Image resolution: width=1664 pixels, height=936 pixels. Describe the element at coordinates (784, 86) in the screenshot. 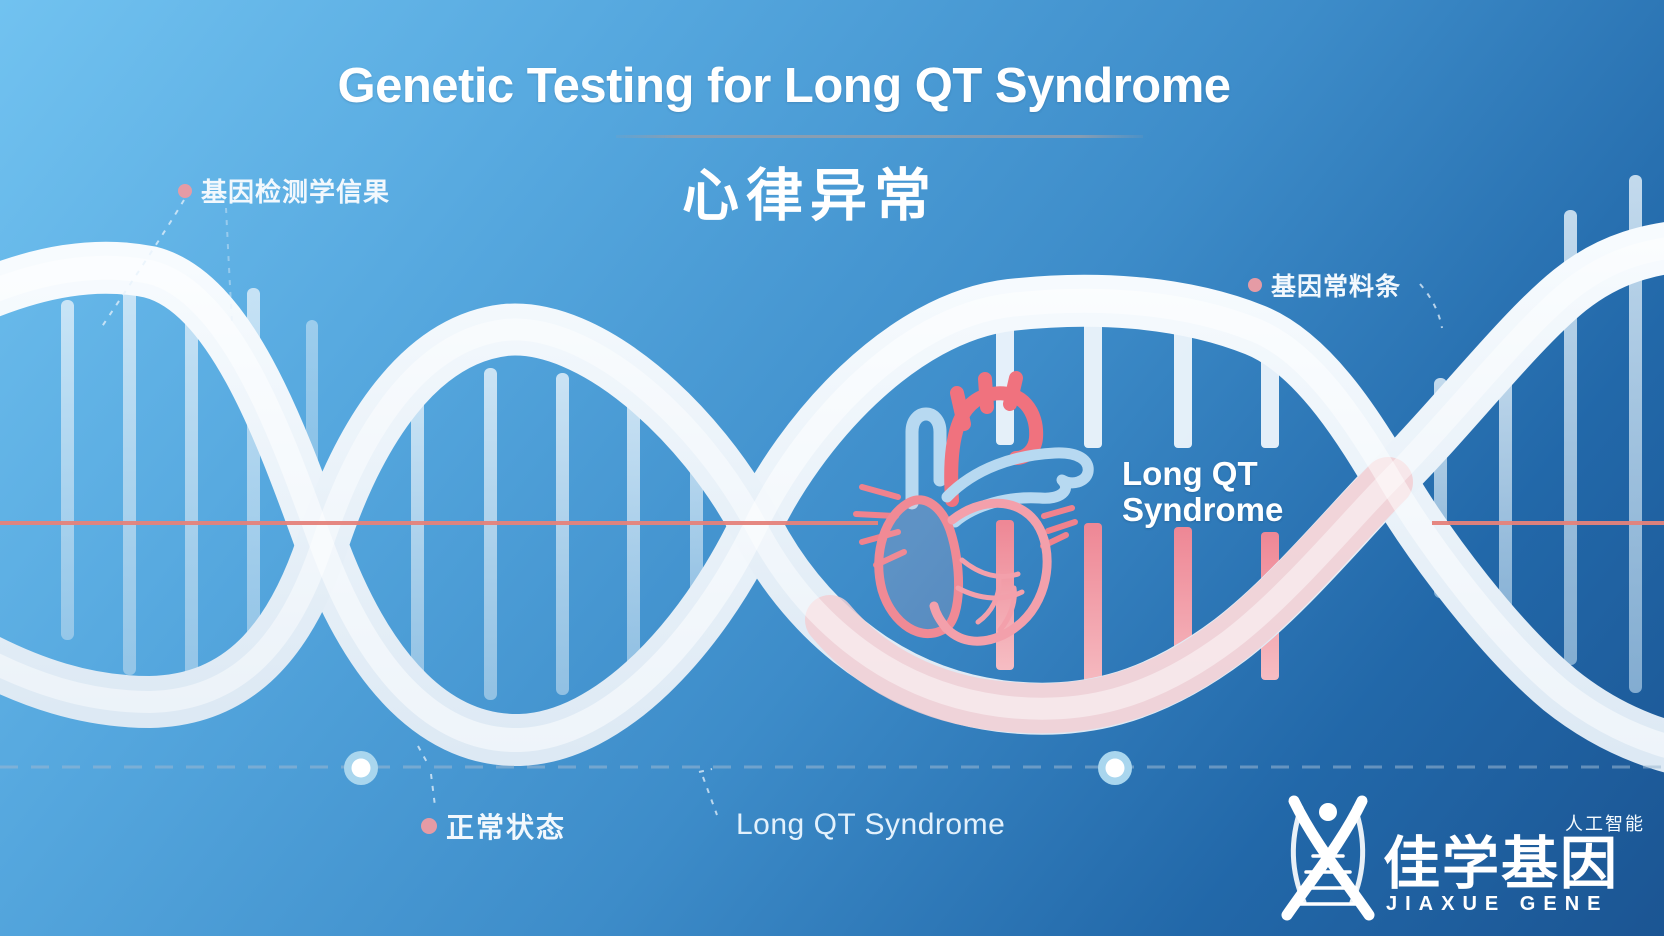

I see `page-title: Genetic Testing for Long QT Syndrome` at that location.